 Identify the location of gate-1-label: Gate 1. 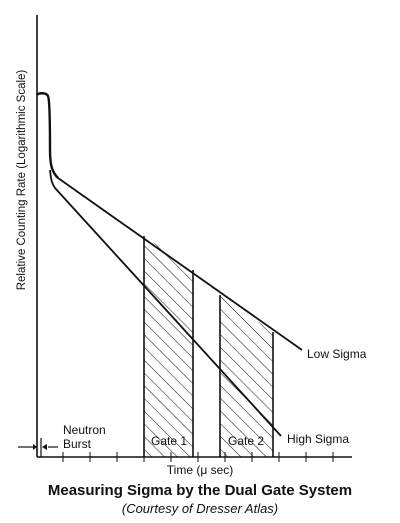
(169, 441).